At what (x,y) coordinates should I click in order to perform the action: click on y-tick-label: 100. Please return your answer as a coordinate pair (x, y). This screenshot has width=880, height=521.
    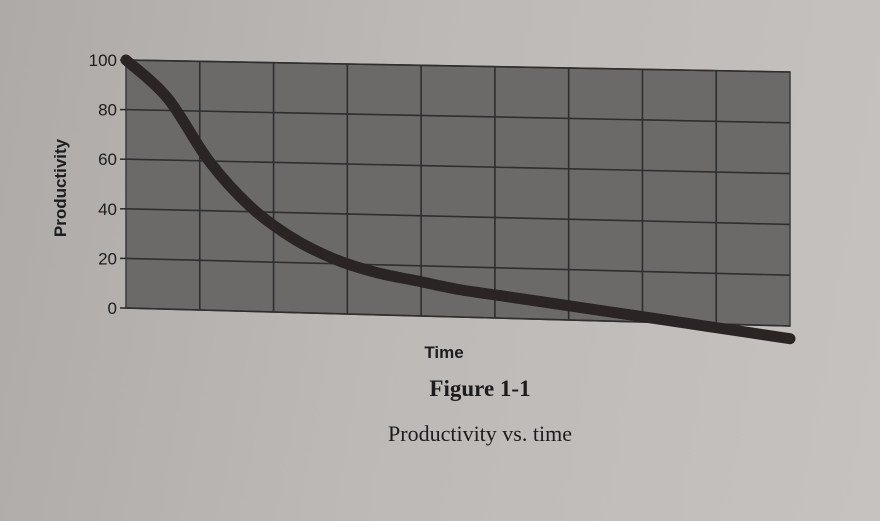
    Looking at the image, I should click on (103, 60).